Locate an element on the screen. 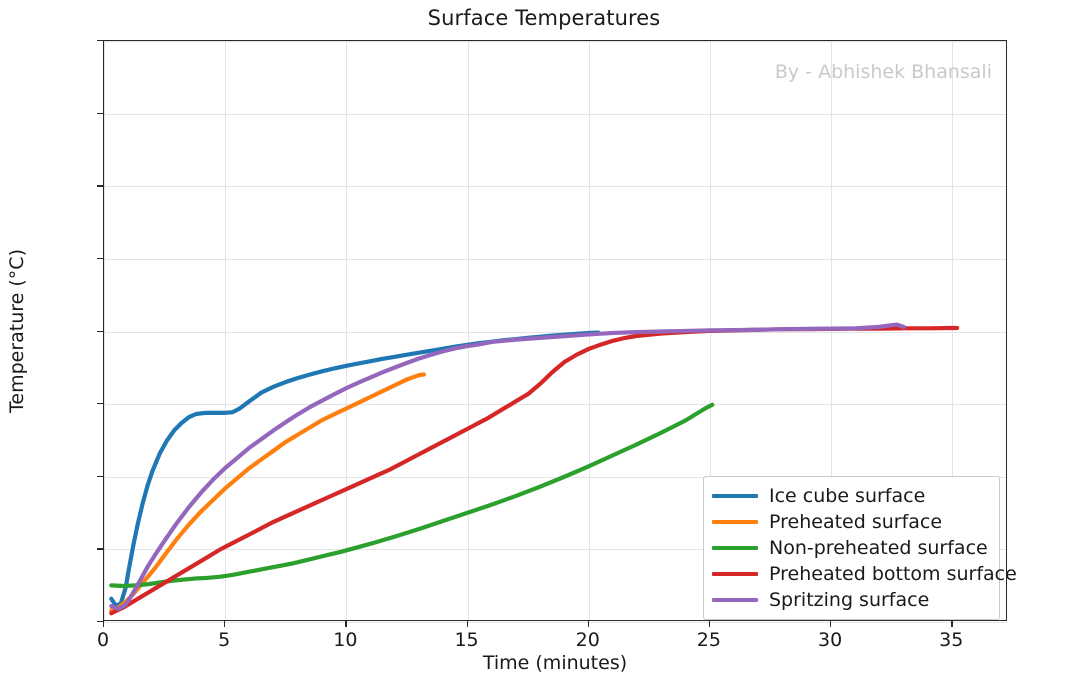 The width and height of the screenshot is (1088, 695). x-tick-label: 35 is located at coordinates (951, 640).